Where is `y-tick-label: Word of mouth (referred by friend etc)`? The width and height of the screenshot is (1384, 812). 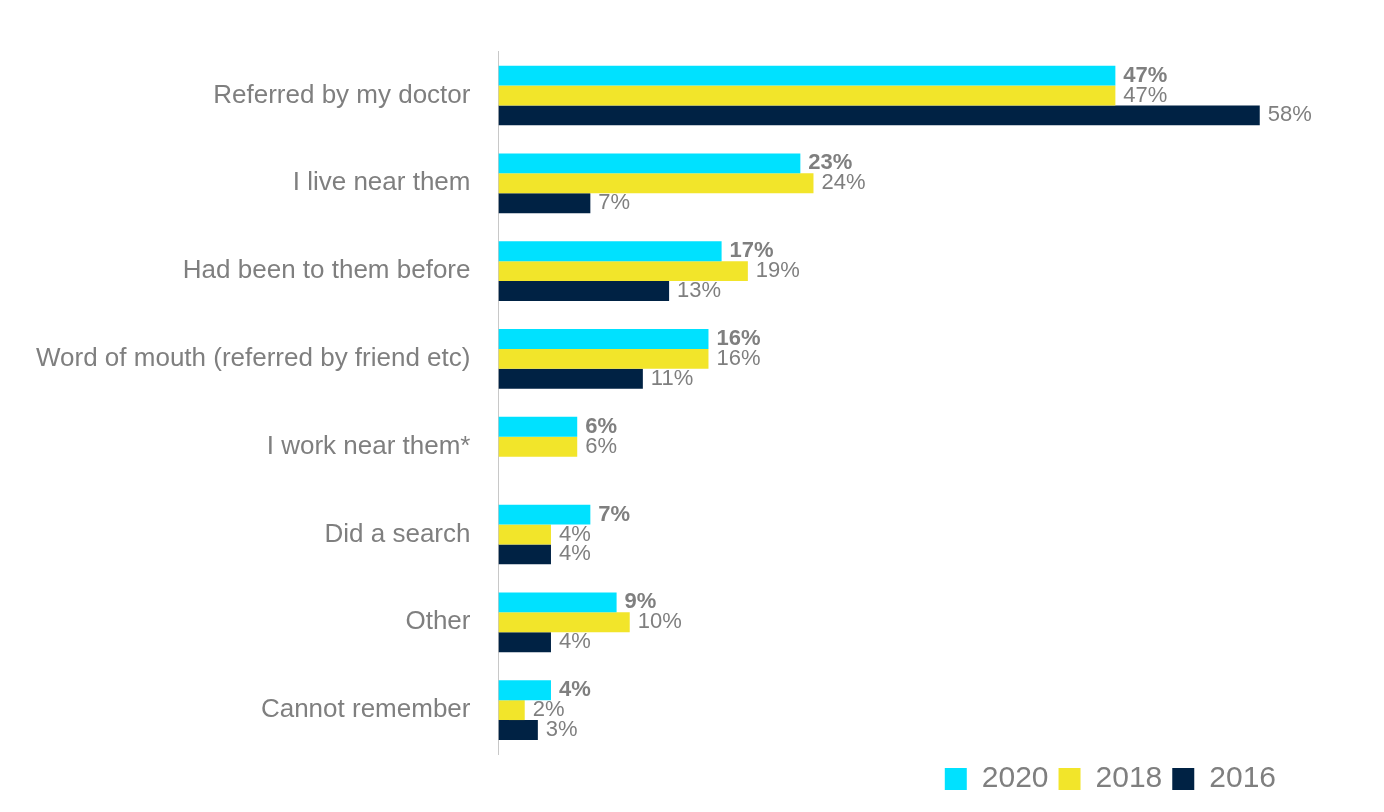
y-tick-label: Word of mouth (referred by friend etc) is located at coordinates (253, 357).